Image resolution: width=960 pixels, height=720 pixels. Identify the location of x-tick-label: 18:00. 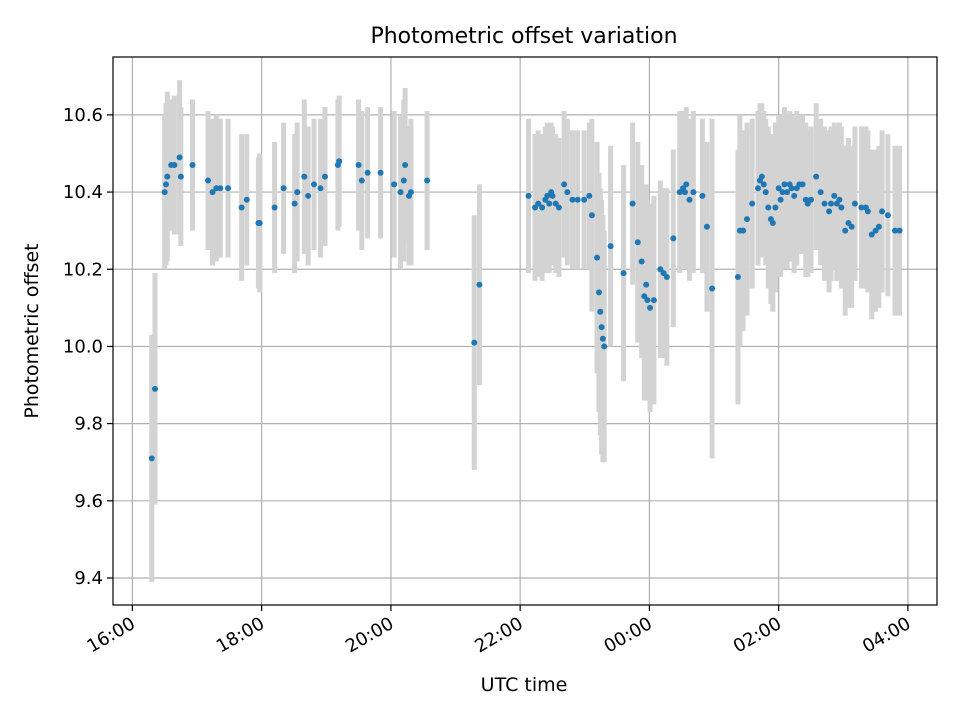
(240, 635).